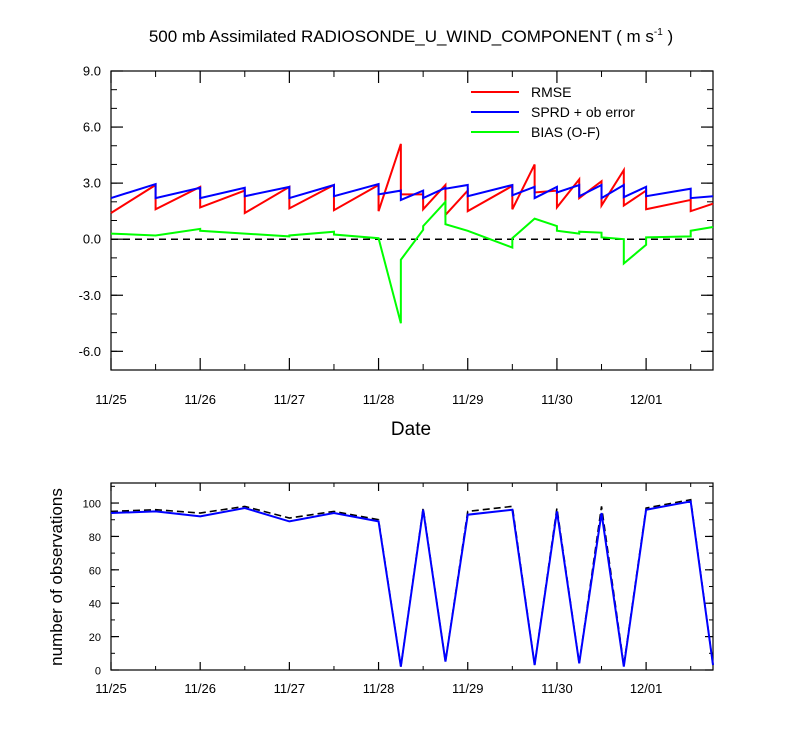  I want to click on legend-label: RMSE, so click(551, 92).